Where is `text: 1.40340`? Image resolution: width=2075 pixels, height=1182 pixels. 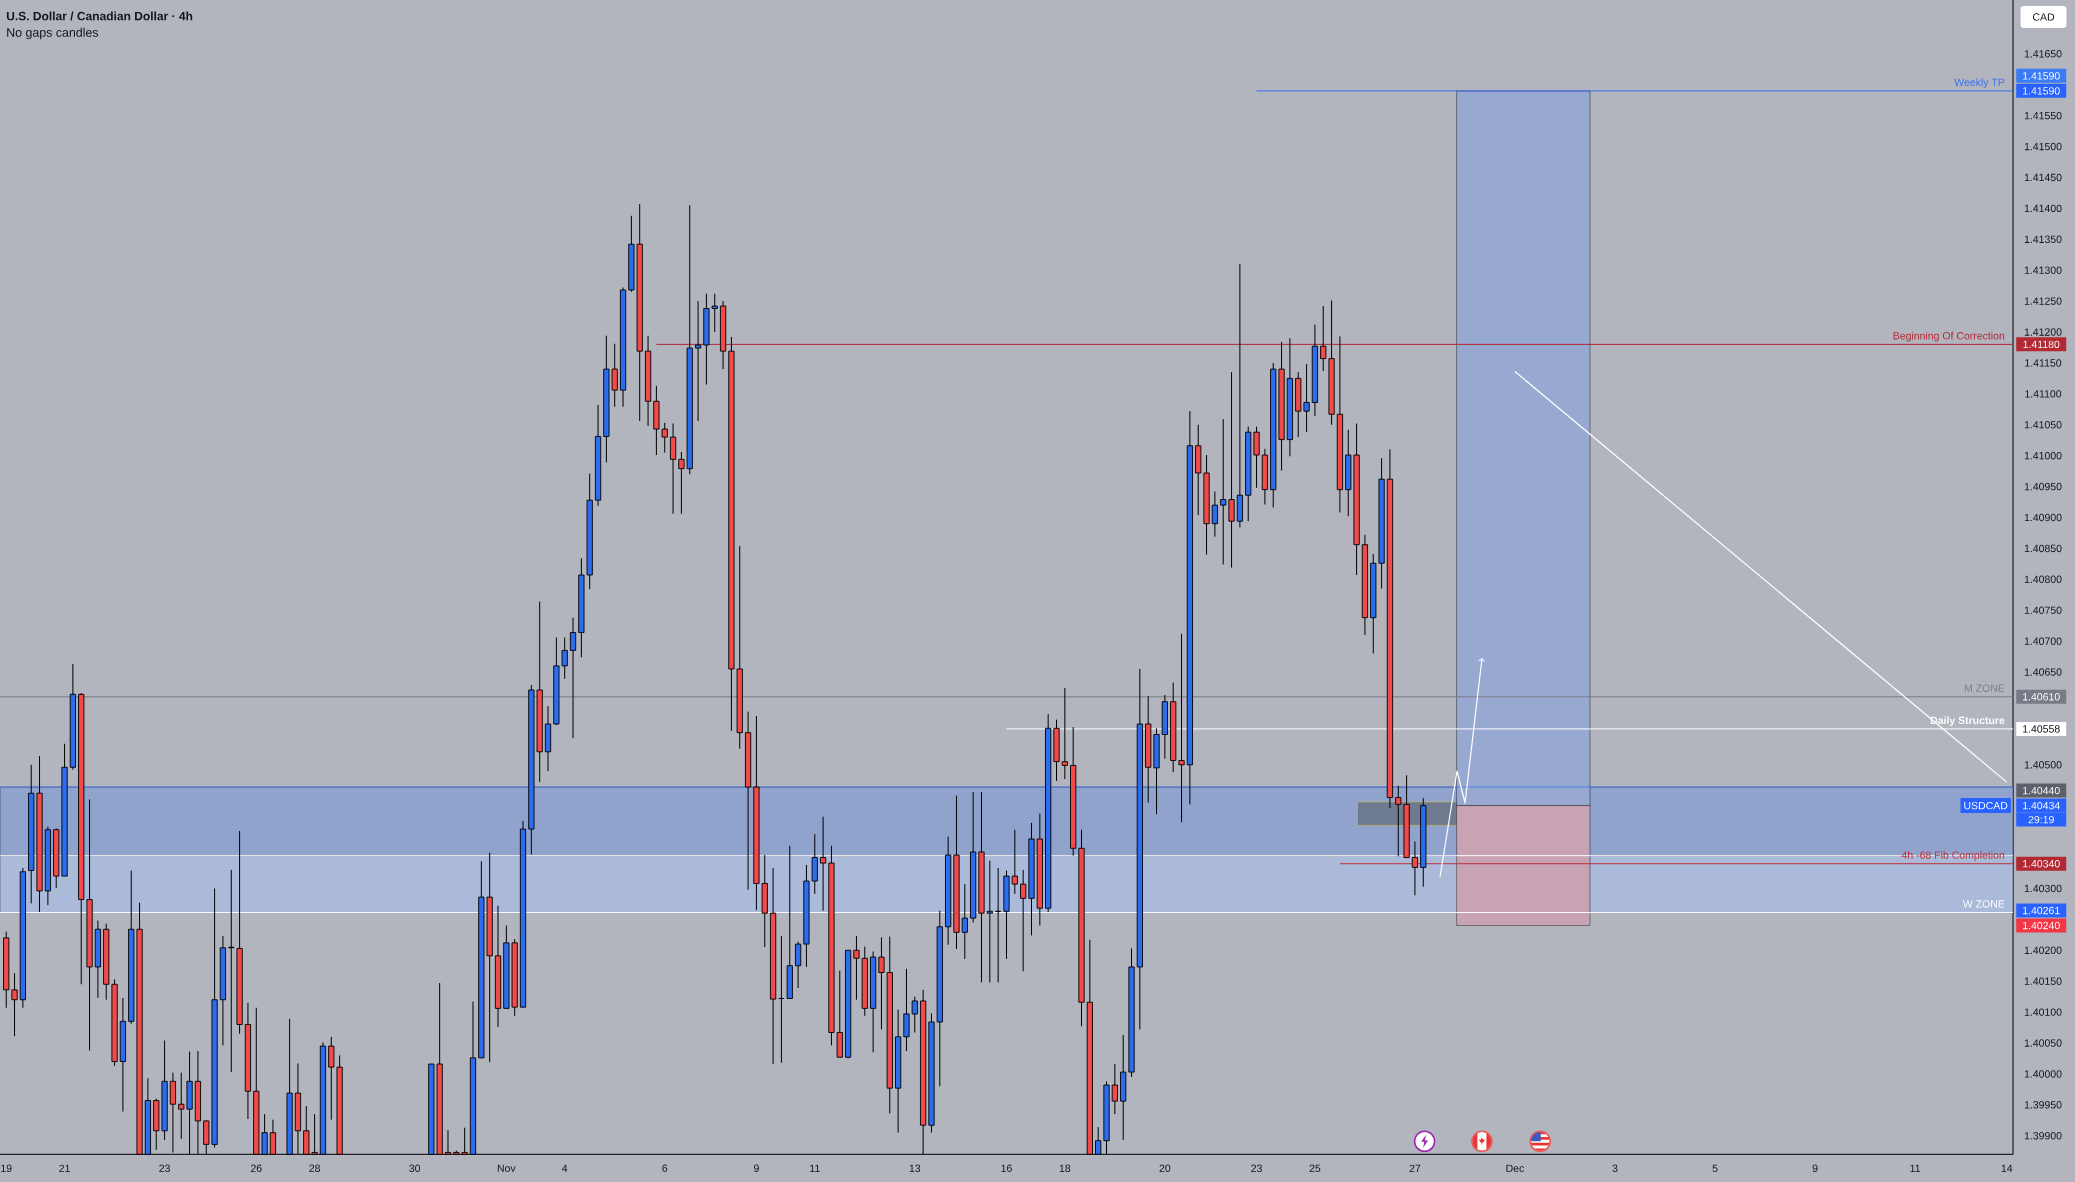 text: 1.40340 is located at coordinates (2041, 864).